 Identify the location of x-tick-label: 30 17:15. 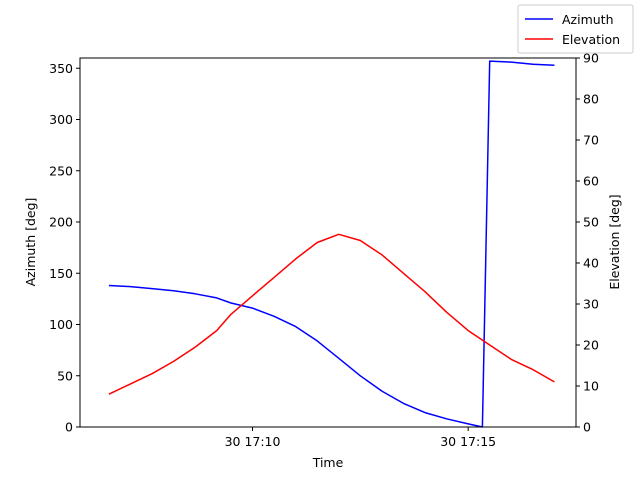
(468, 441).